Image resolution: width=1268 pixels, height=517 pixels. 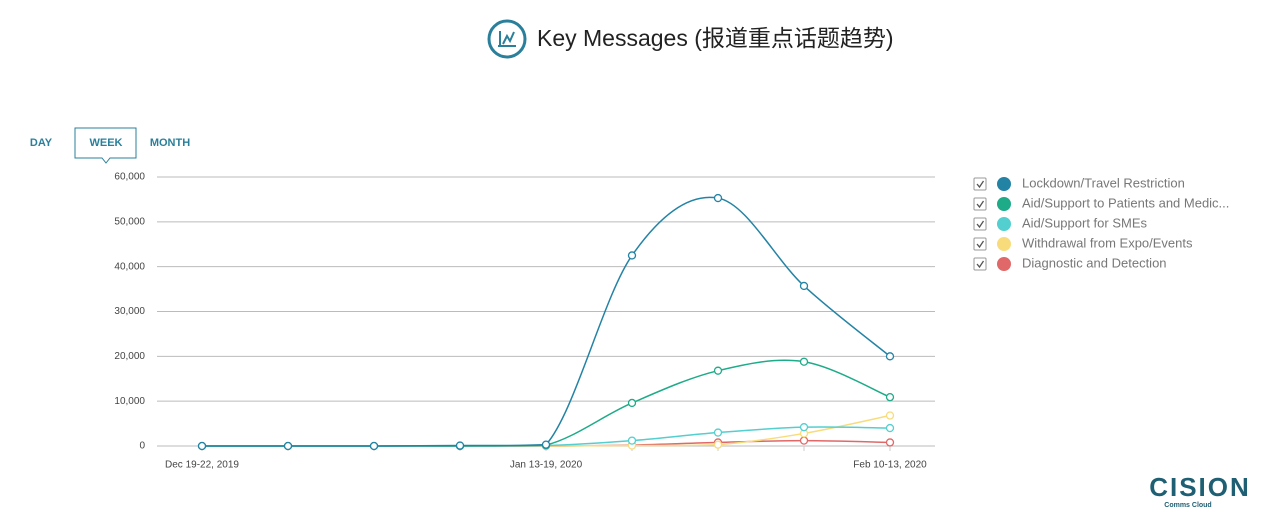 What do you see at coordinates (1094, 262) in the screenshot?
I see `legend-label: Diagnostic and Detection` at bounding box center [1094, 262].